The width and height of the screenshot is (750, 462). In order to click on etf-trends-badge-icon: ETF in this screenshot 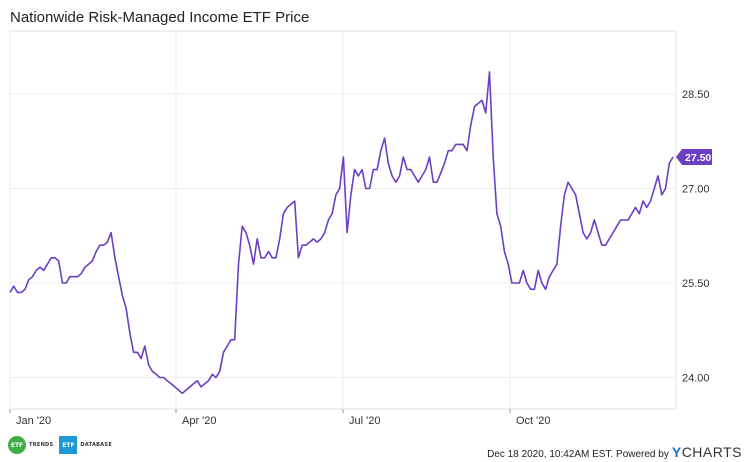, I will do `click(17, 445)`.